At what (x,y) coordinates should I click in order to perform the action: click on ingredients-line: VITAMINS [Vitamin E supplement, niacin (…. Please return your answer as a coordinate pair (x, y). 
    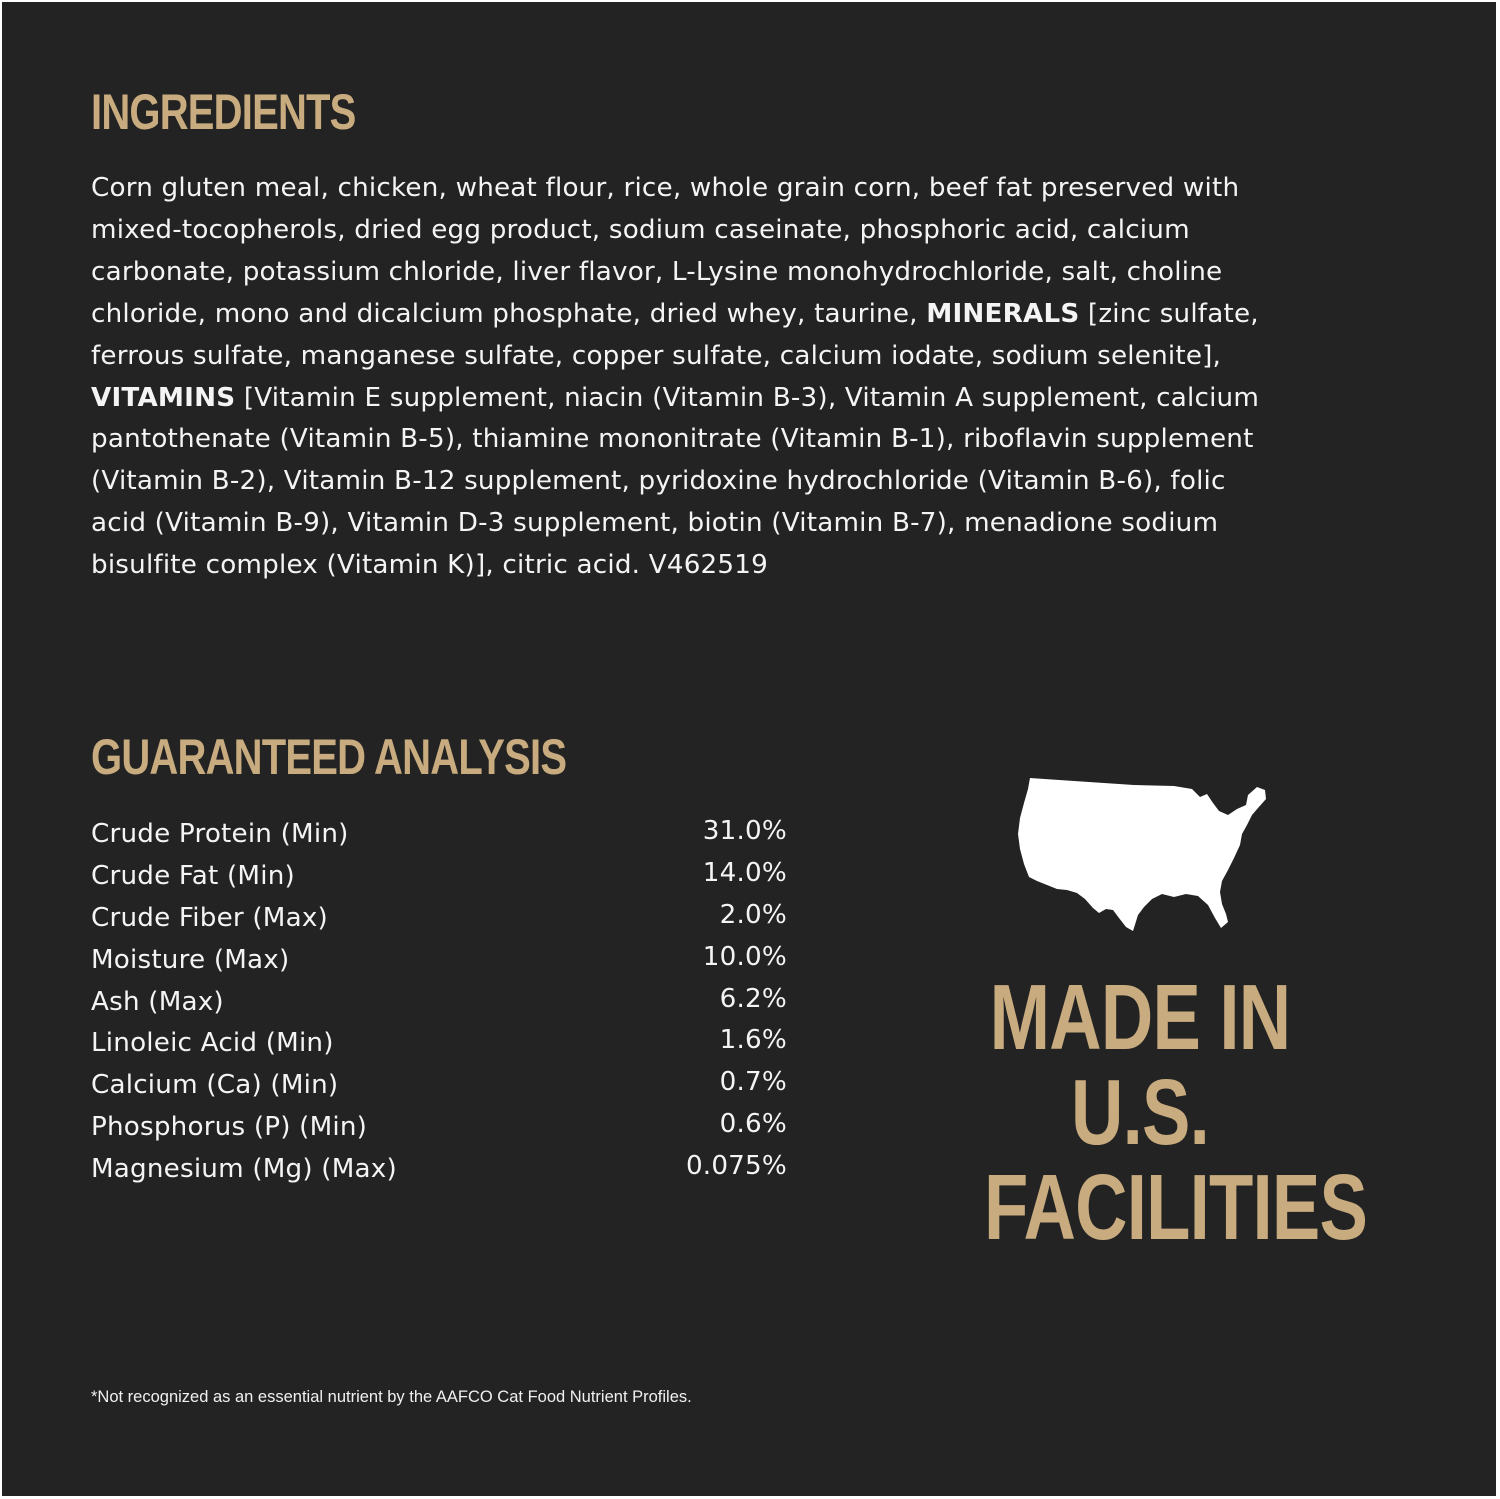
    Looking at the image, I should click on (675, 397).